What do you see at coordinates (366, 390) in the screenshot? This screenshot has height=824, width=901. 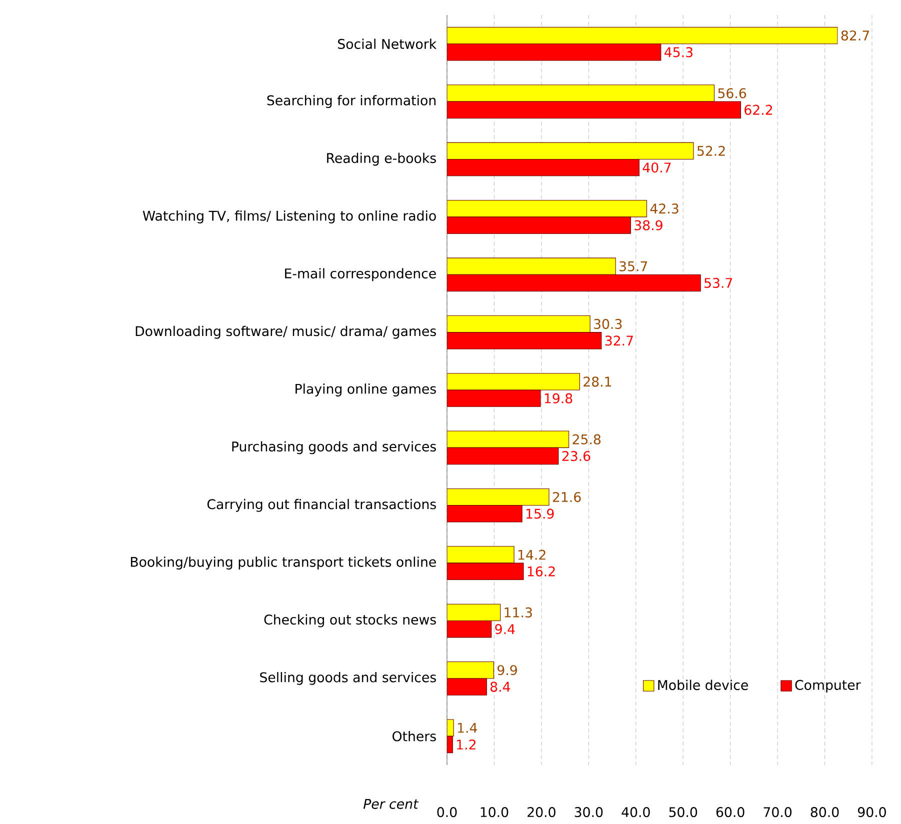 I see `y-tick-label: Playing online games` at bounding box center [366, 390].